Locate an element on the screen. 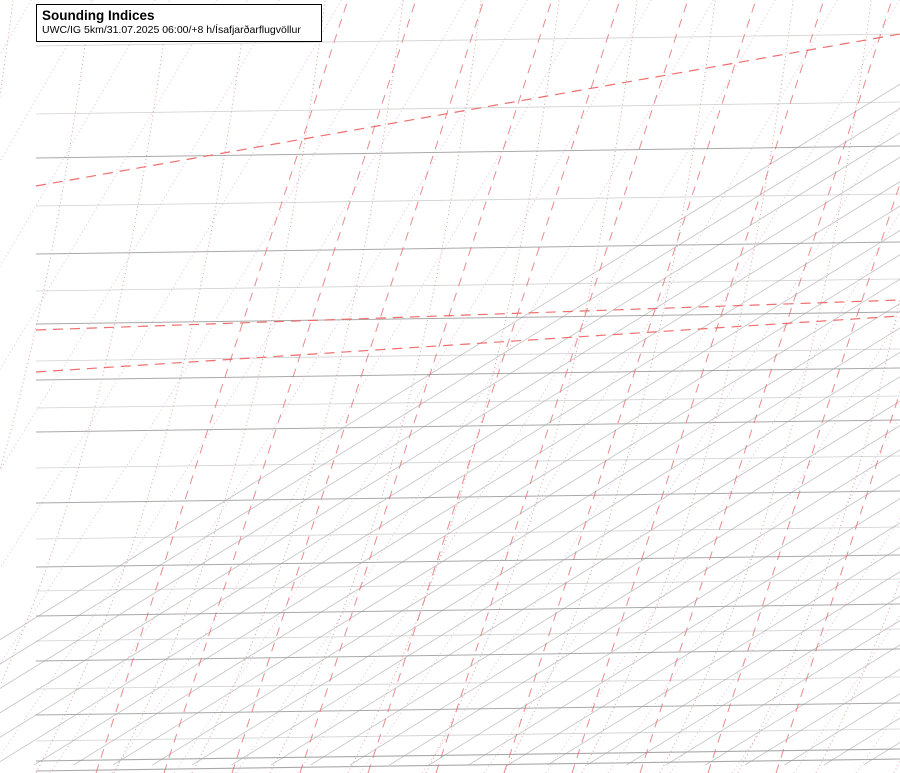  infobox-title: Sounding Indices is located at coordinates (98, 15).